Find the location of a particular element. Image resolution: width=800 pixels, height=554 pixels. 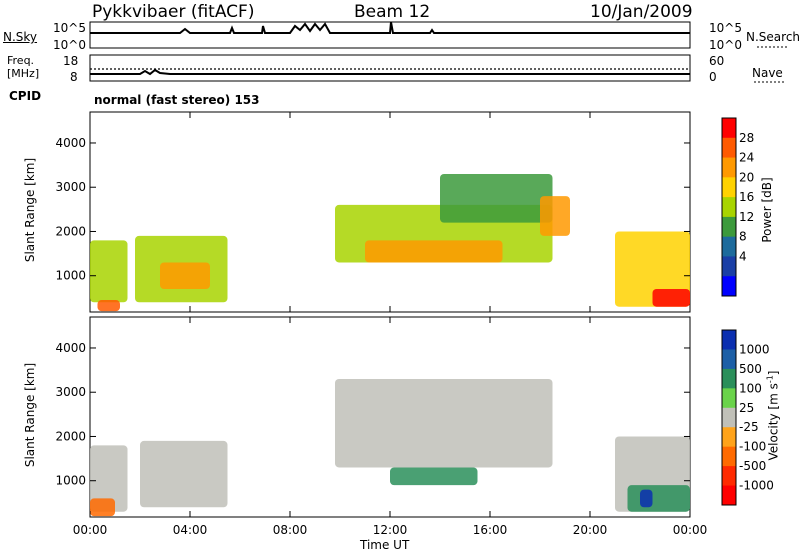

velocity-ytick-label: 2000 is located at coordinates (70, 436).